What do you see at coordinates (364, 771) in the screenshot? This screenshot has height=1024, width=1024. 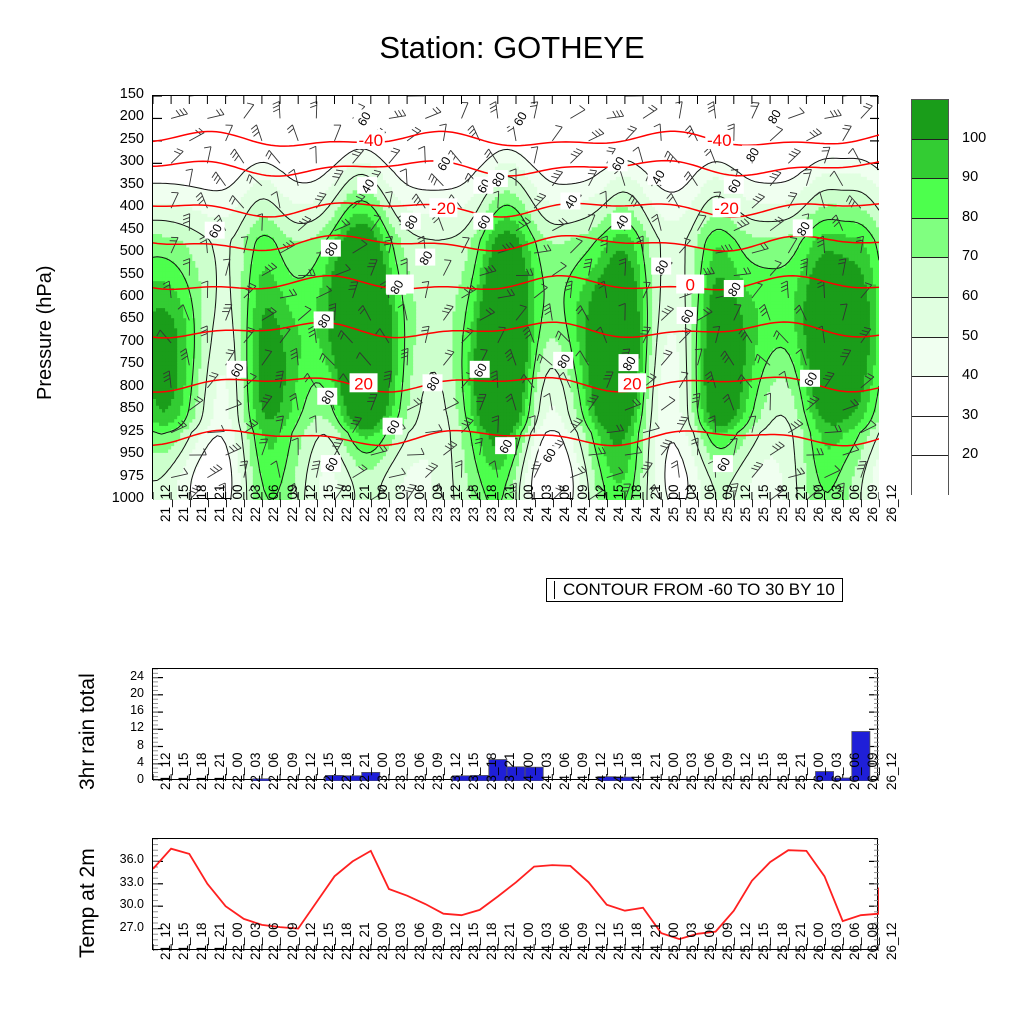 I see `time-tick-label: 22_21` at bounding box center [364, 771].